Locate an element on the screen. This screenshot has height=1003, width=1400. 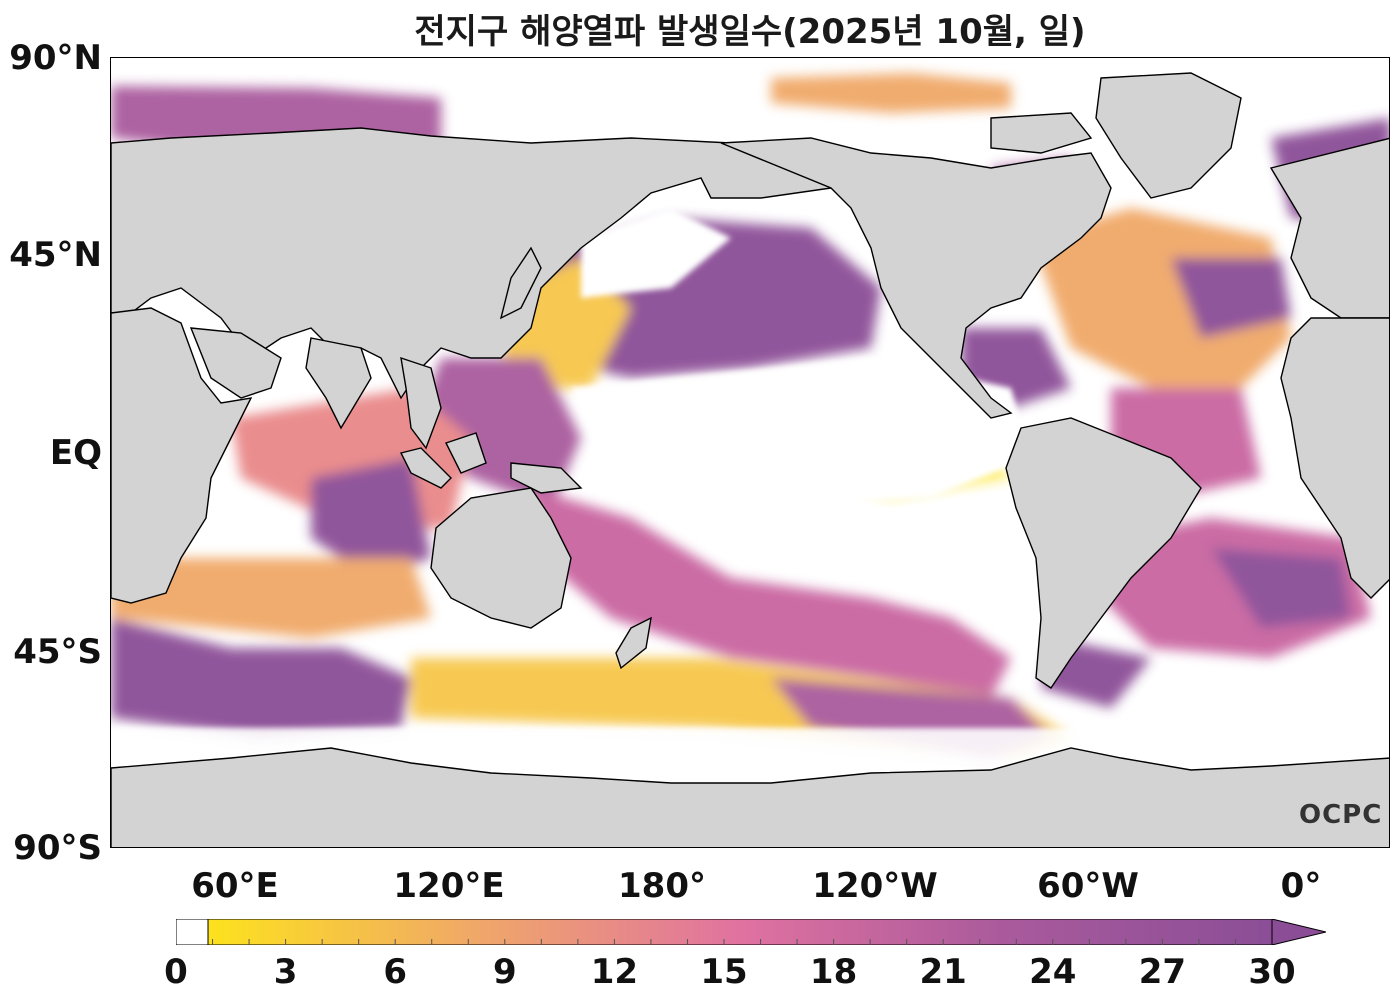
land-australia is located at coordinates (501, 558).